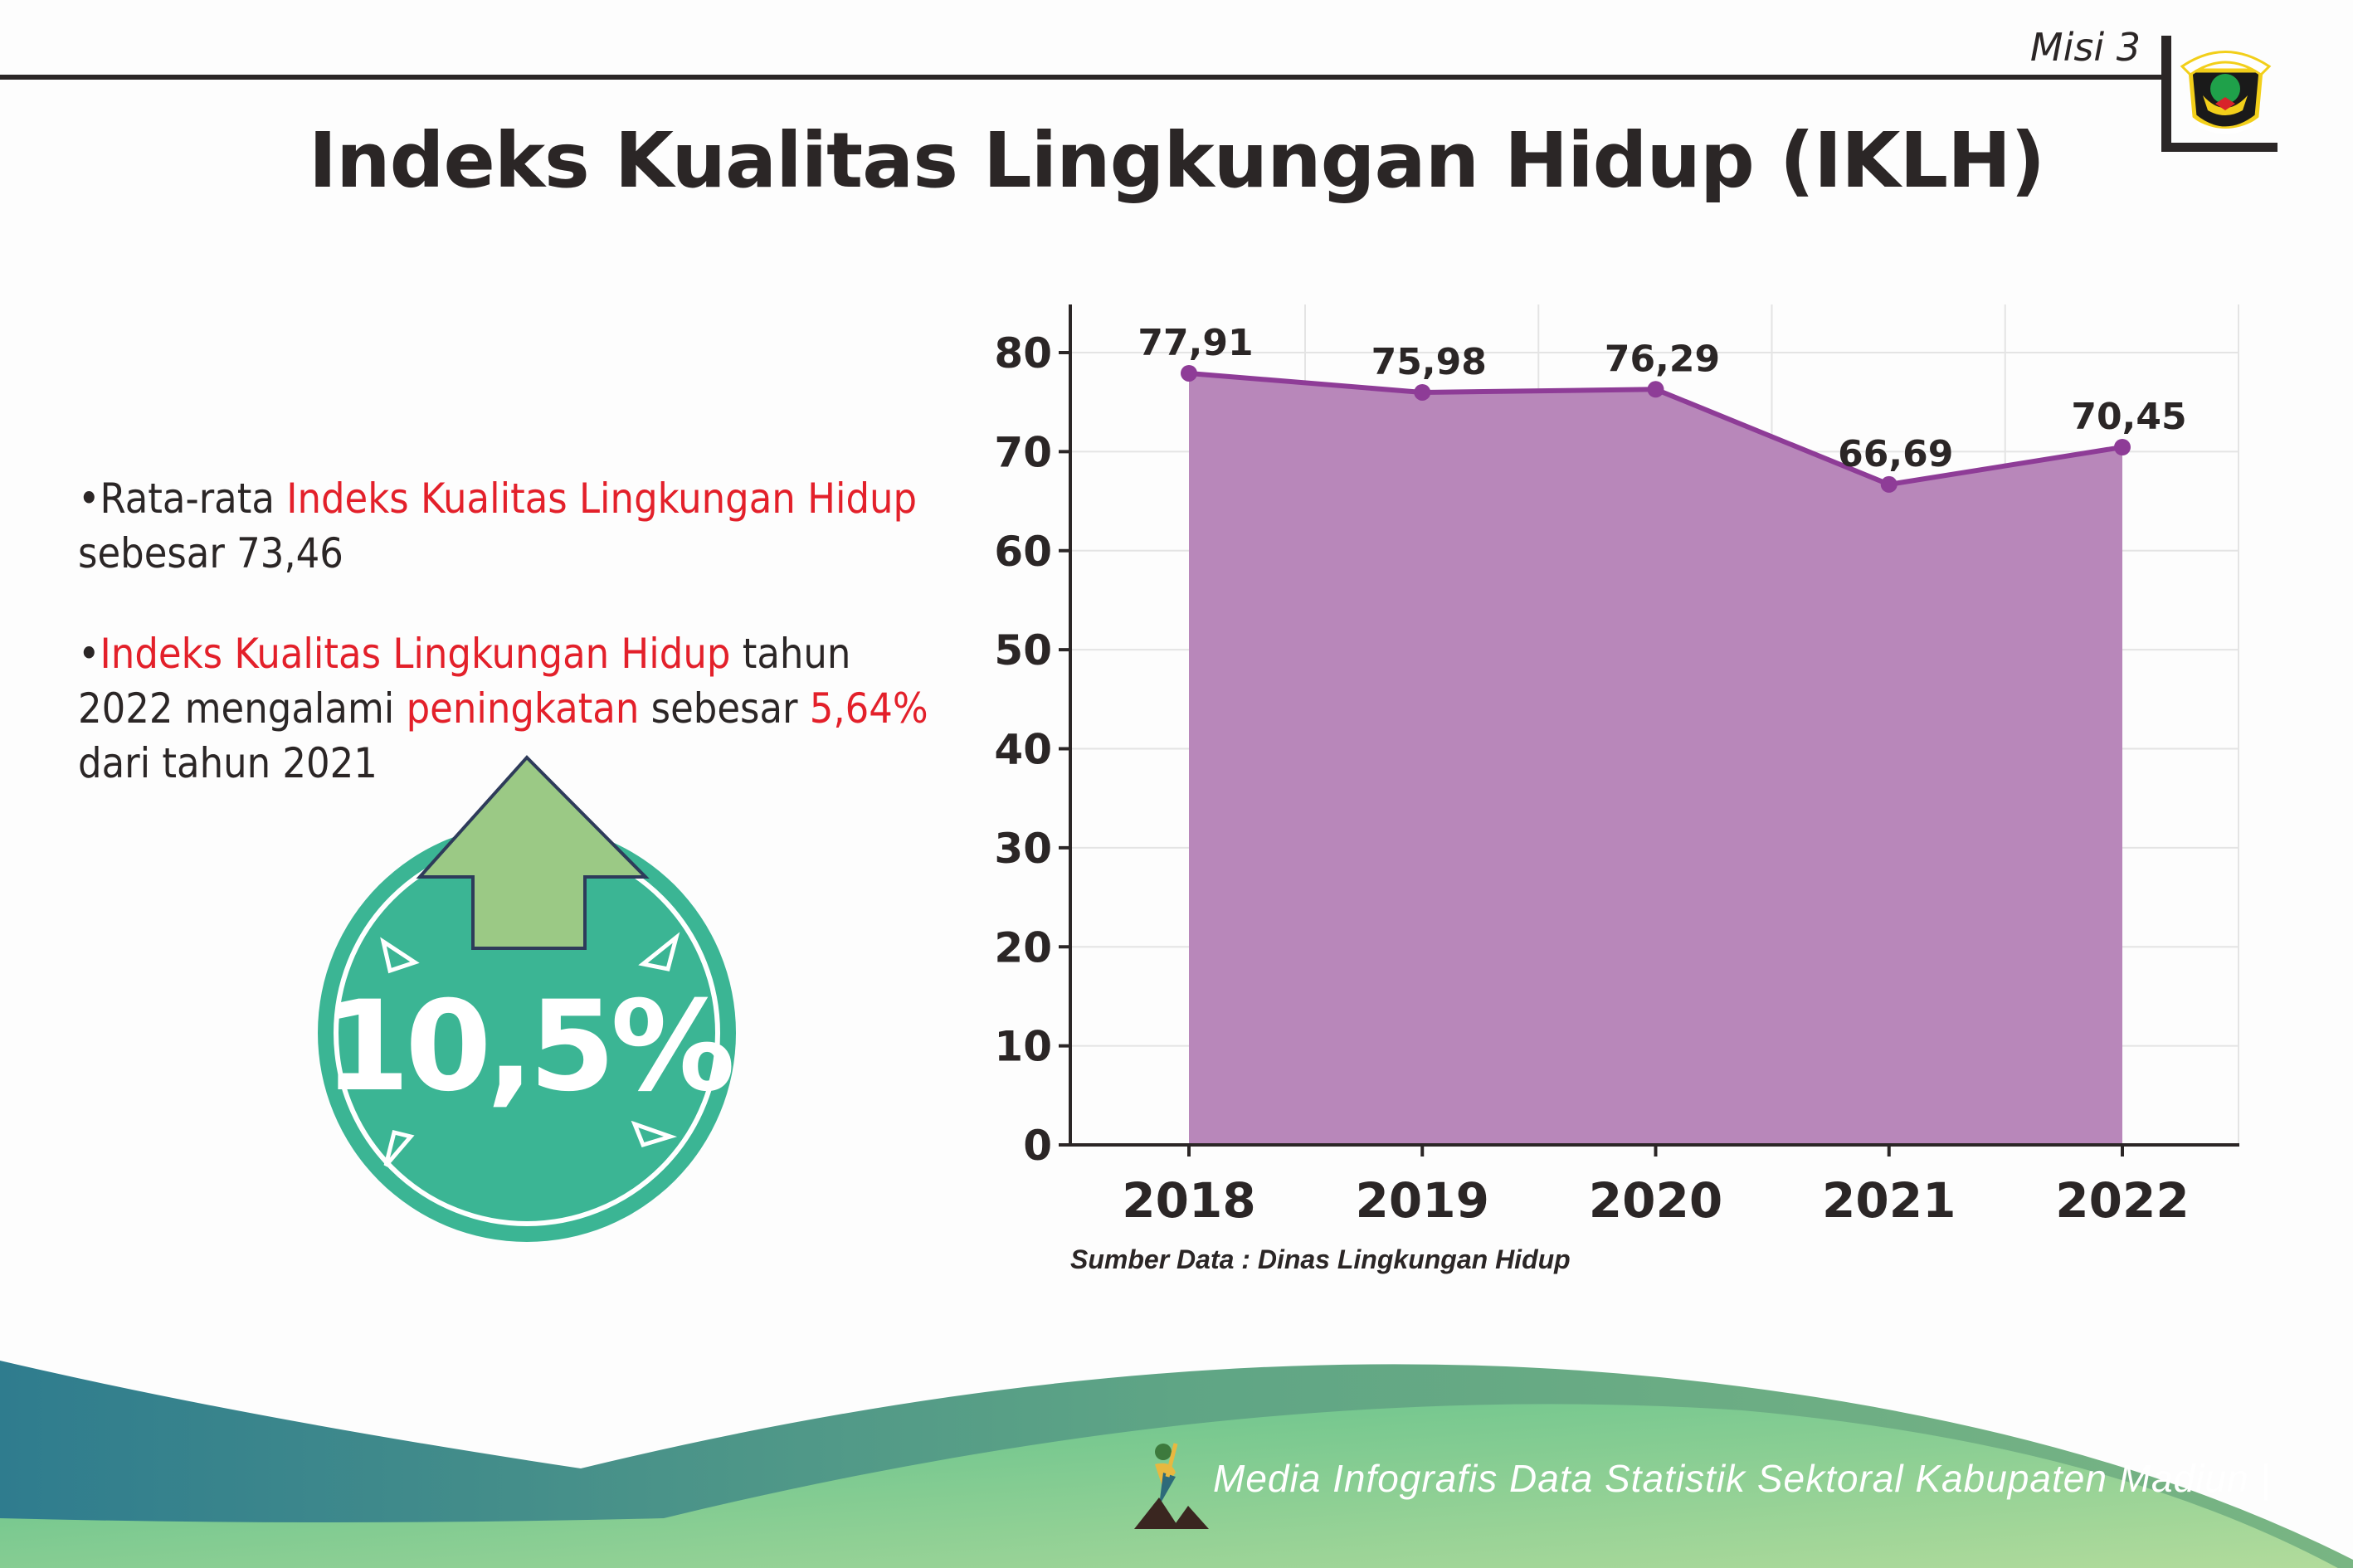 Image resolution: width=2353 pixels, height=1568 pixels. Describe the element at coordinates (533, 852) in the screenshot. I see `up-arrow-icon` at that location.